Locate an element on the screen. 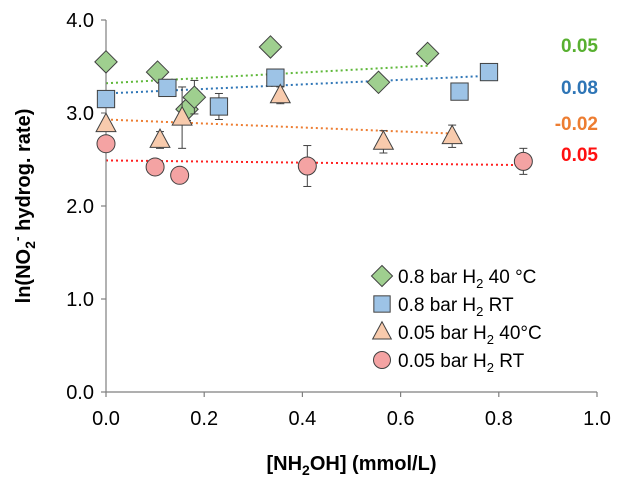 The height and width of the screenshot is (477, 638). legend-item-1: 0.8 bar H2 40 °C is located at coordinates (453, 277).